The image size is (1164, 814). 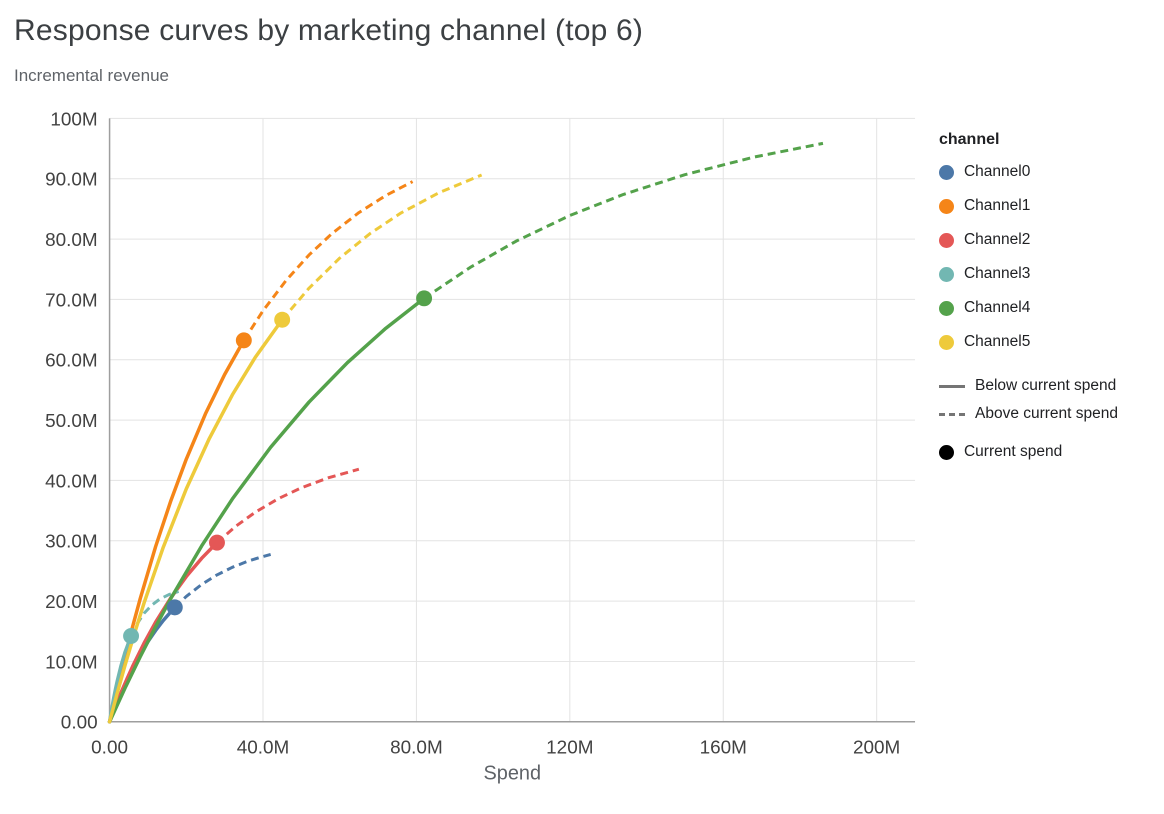 I want to click on y-tick-label: 90.0M, so click(x=71, y=180).